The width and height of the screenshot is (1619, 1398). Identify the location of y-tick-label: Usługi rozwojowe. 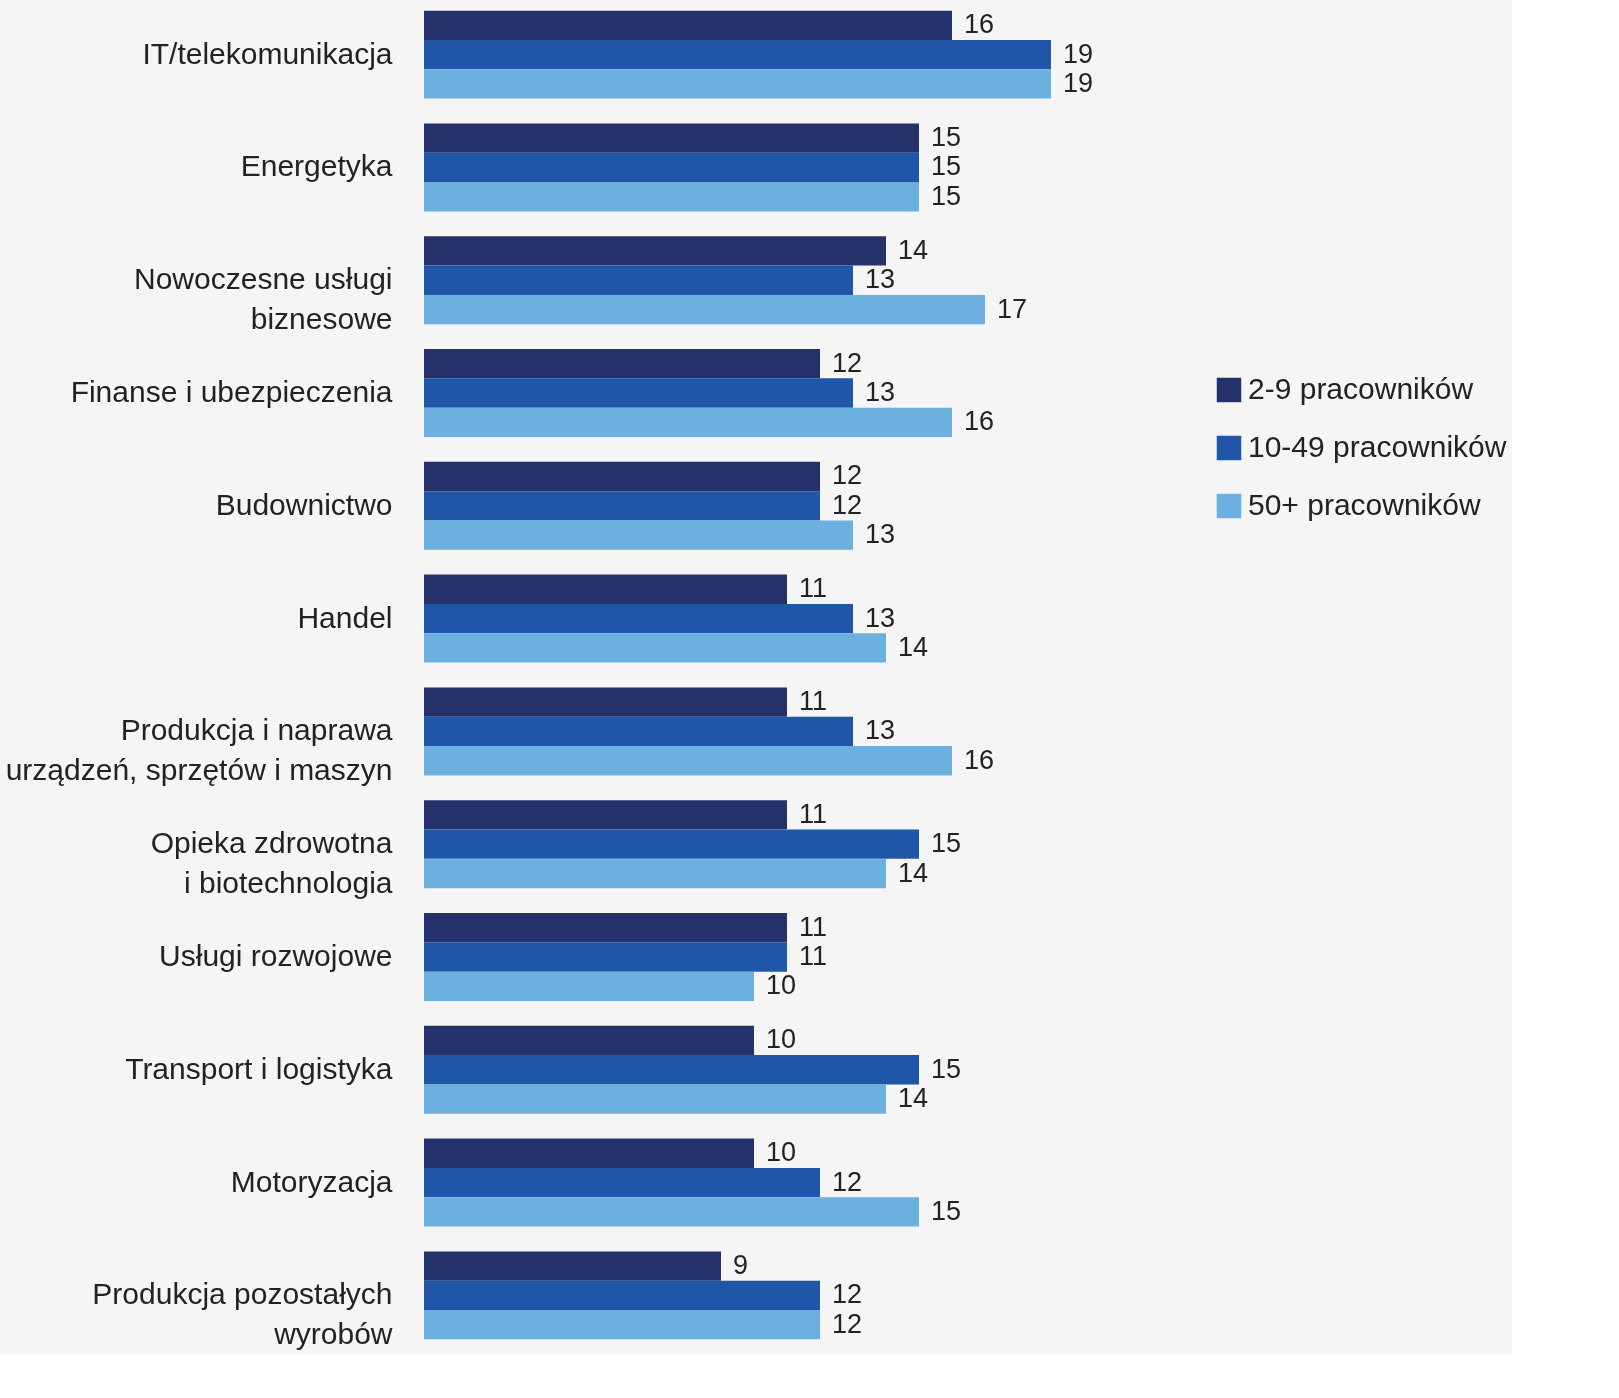
(276, 955).